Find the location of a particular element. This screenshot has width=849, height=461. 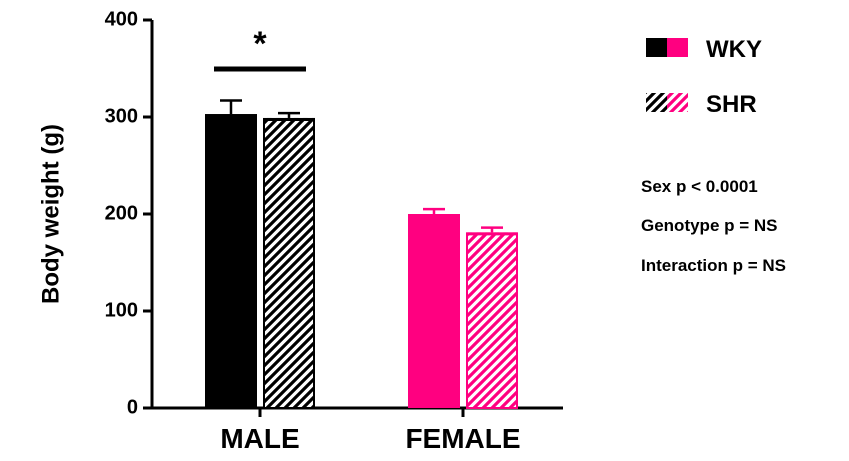

legend-wky-label: WKY is located at coordinates (734, 49).